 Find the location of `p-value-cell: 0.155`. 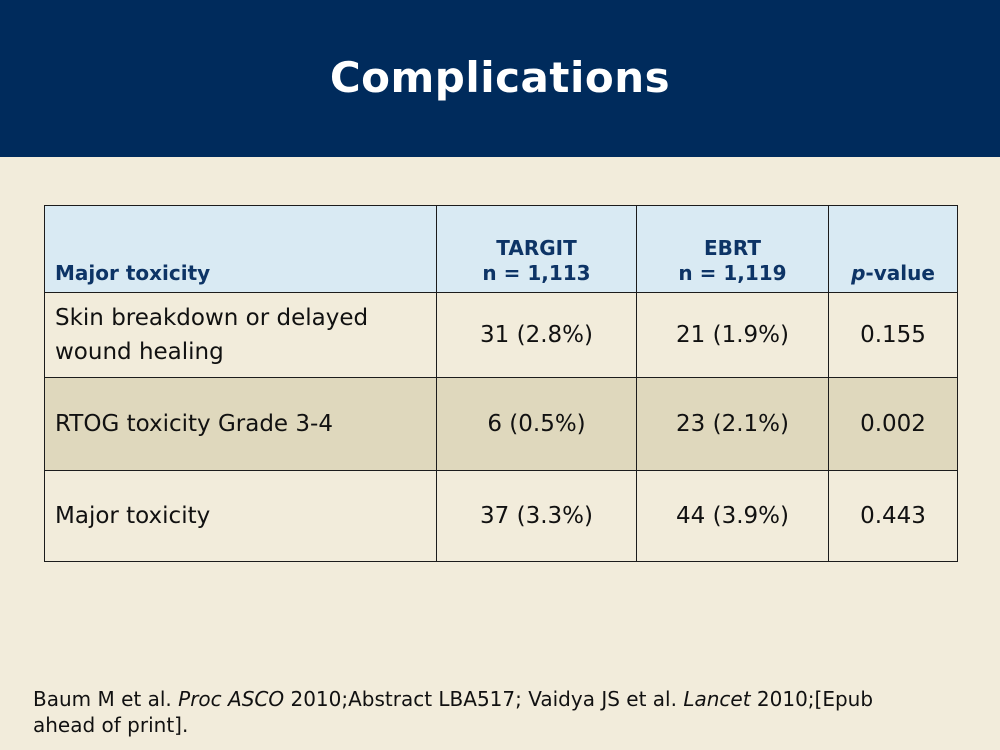

p-value-cell: 0.155 is located at coordinates (893, 335).